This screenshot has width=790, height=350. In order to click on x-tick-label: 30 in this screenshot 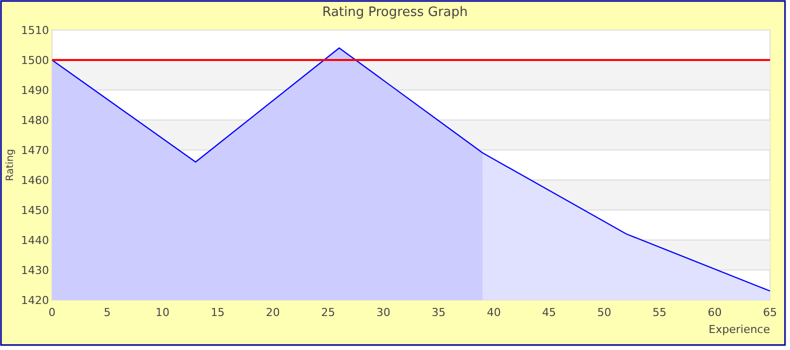, I will do `click(383, 312)`.